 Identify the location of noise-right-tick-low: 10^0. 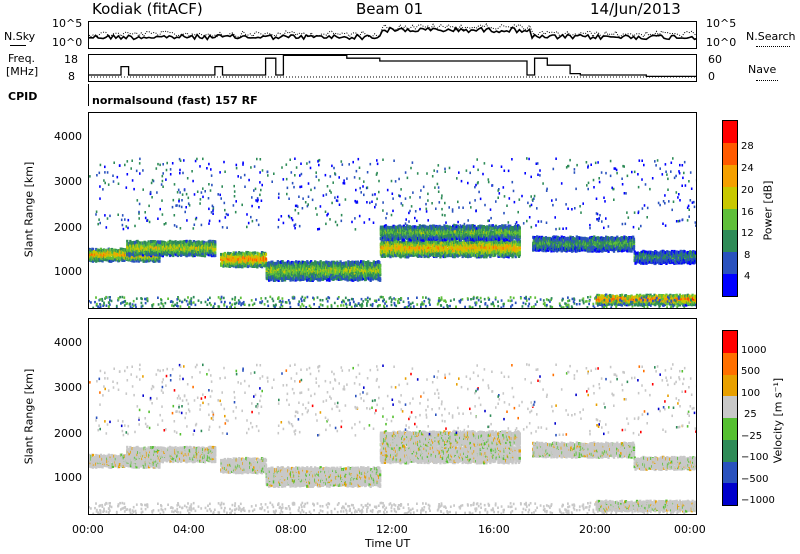
(721, 42).